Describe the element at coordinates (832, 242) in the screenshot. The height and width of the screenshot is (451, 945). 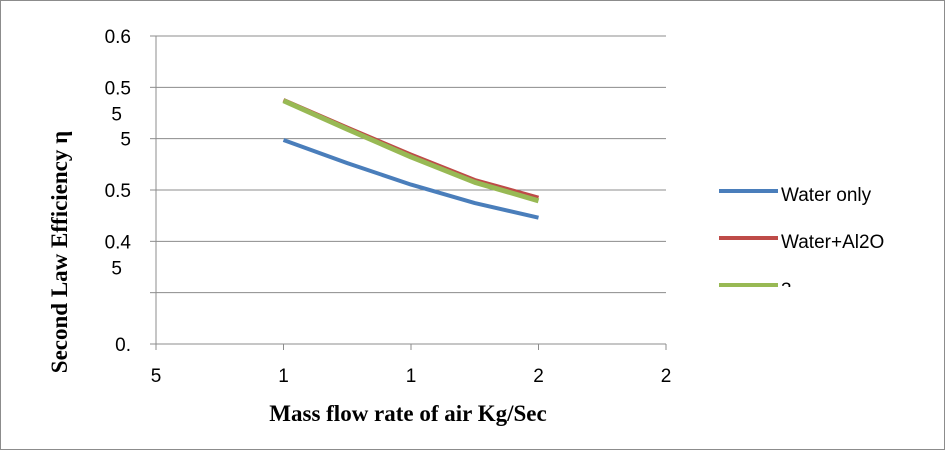
I see `legend-label-2: Water+Al2O` at that location.